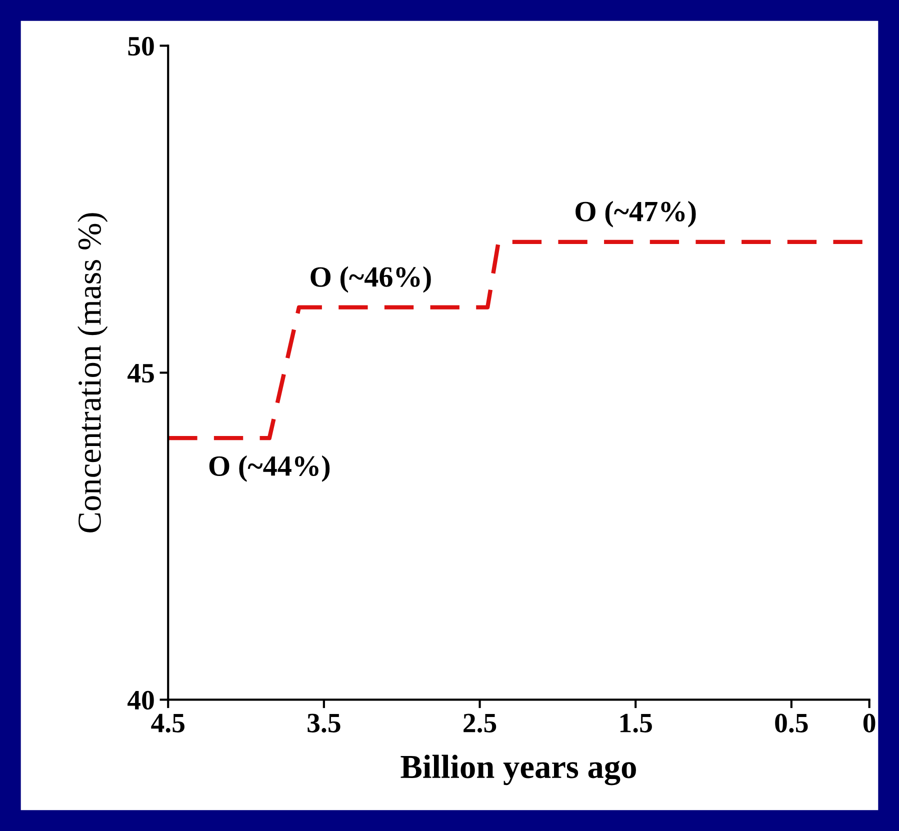 This screenshot has height=831, width=899. I want to click on x-axis-title: Billion years ago, so click(518, 770).